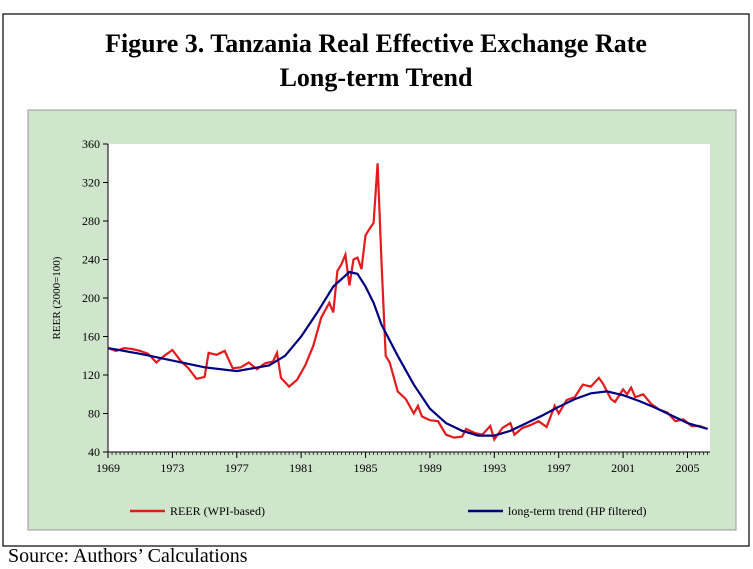 The height and width of the screenshot is (569, 753). I want to click on x-tick-label: 1985, so click(366, 468).